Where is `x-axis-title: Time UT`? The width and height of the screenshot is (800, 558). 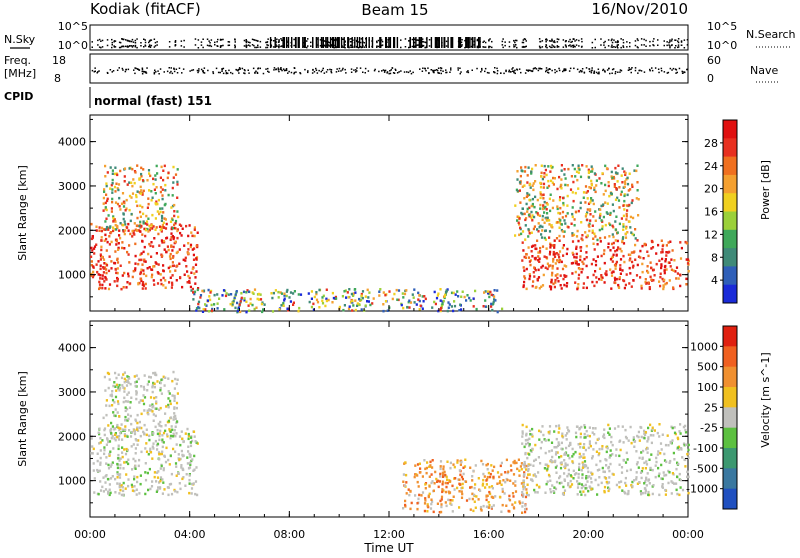 x-axis-title: Time UT is located at coordinates (388, 547).